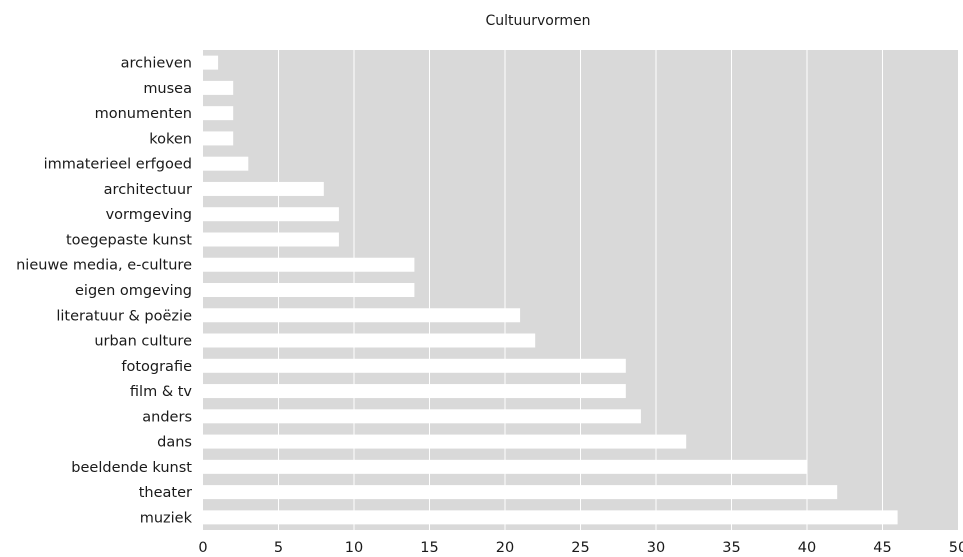 This screenshot has height=557, width=963. Describe the element at coordinates (165, 493) in the screenshot. I see `category-label: theater` at that location.